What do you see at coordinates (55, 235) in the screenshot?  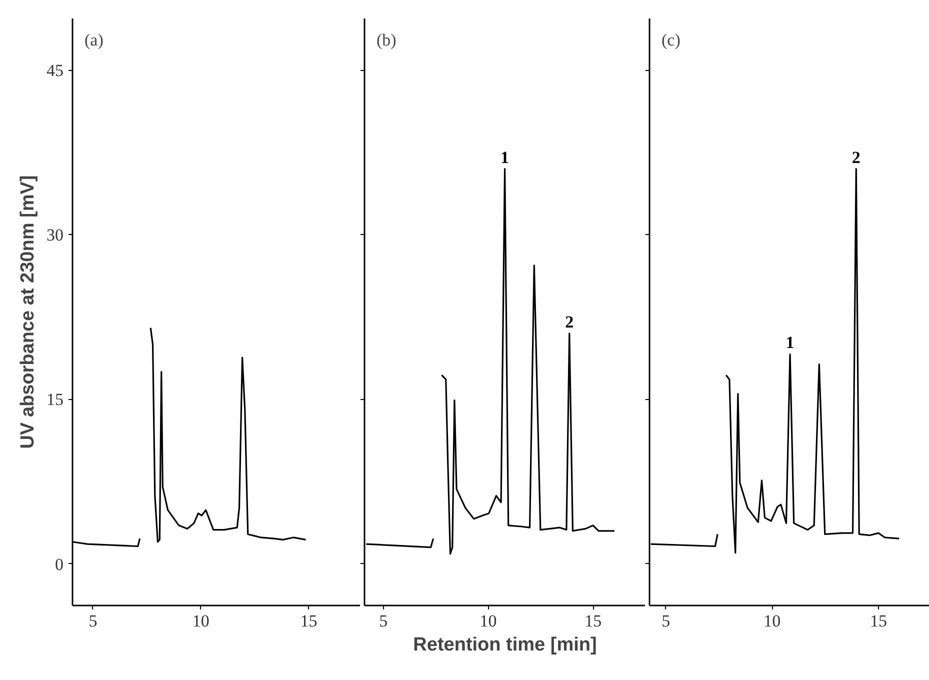 I see `y-tick-label: 30` at bounding box center [55, 235].